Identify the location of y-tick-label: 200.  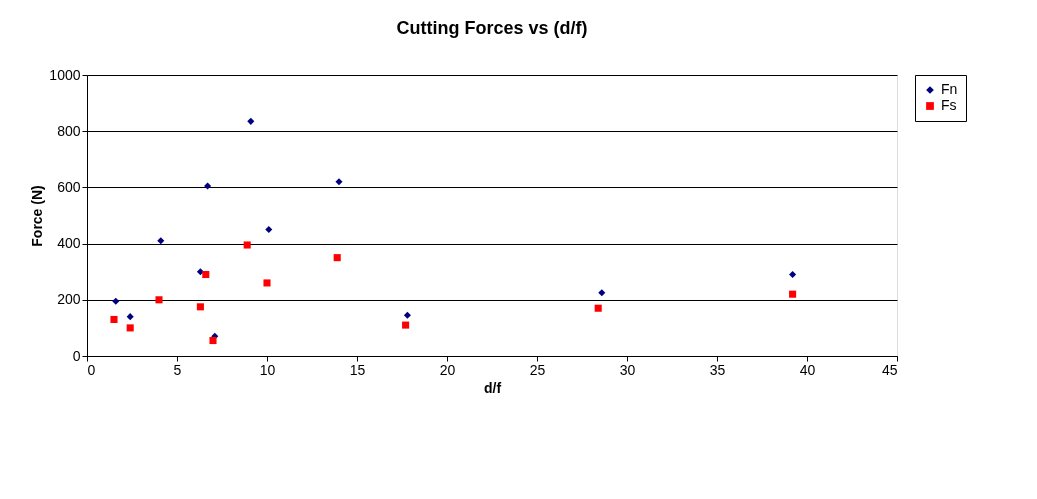
(69, 299).